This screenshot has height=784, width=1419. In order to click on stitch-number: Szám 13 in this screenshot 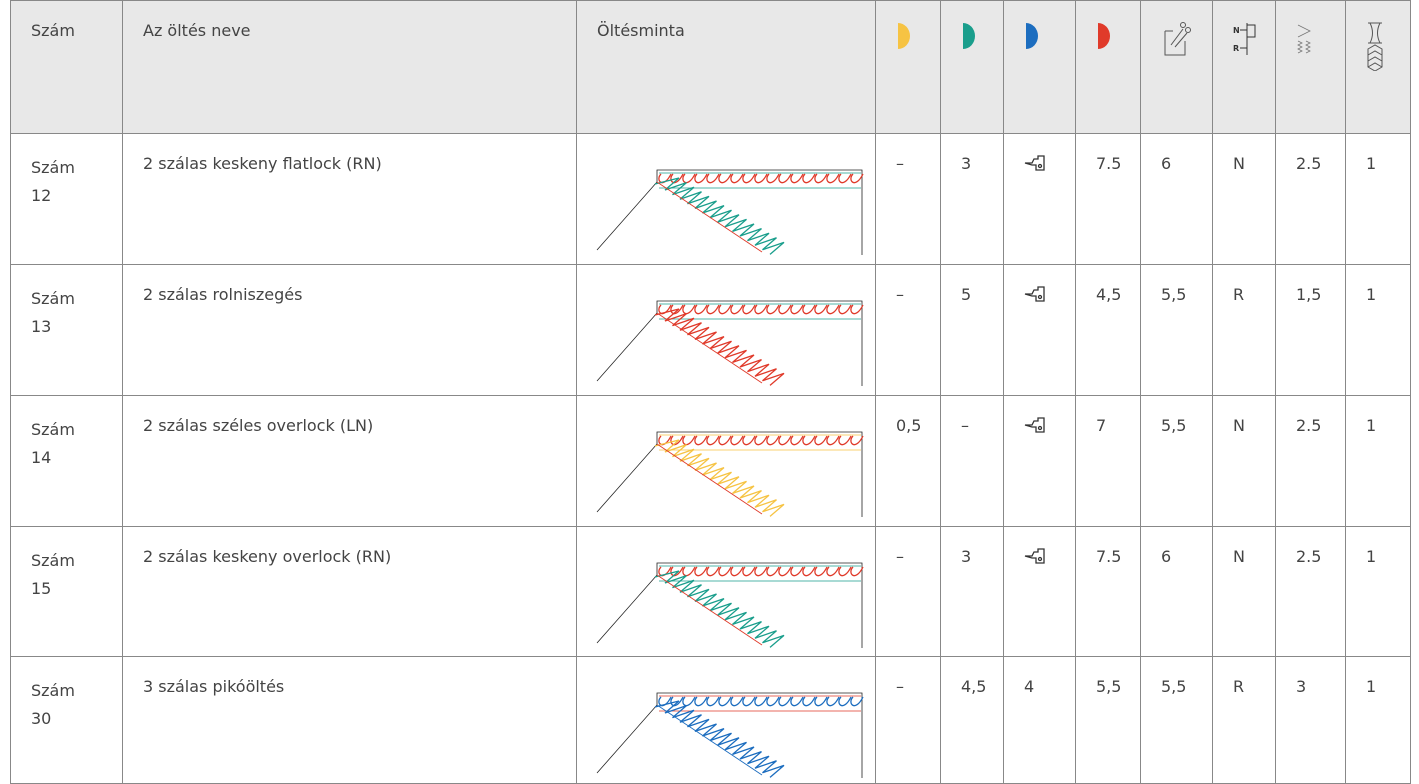, I will do `click(66, 330)`.